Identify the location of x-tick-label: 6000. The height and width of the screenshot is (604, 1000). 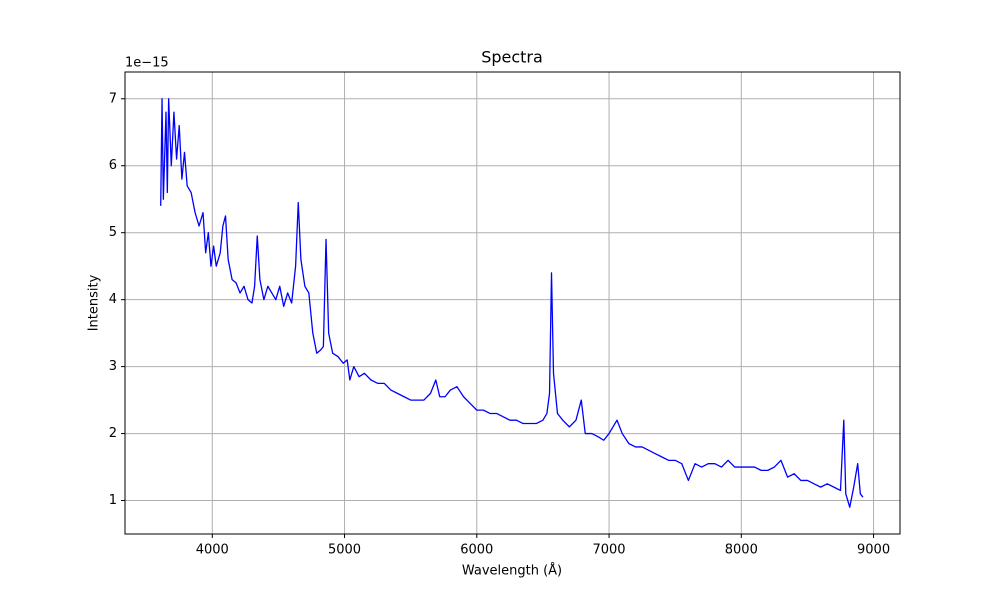
(476, 550).